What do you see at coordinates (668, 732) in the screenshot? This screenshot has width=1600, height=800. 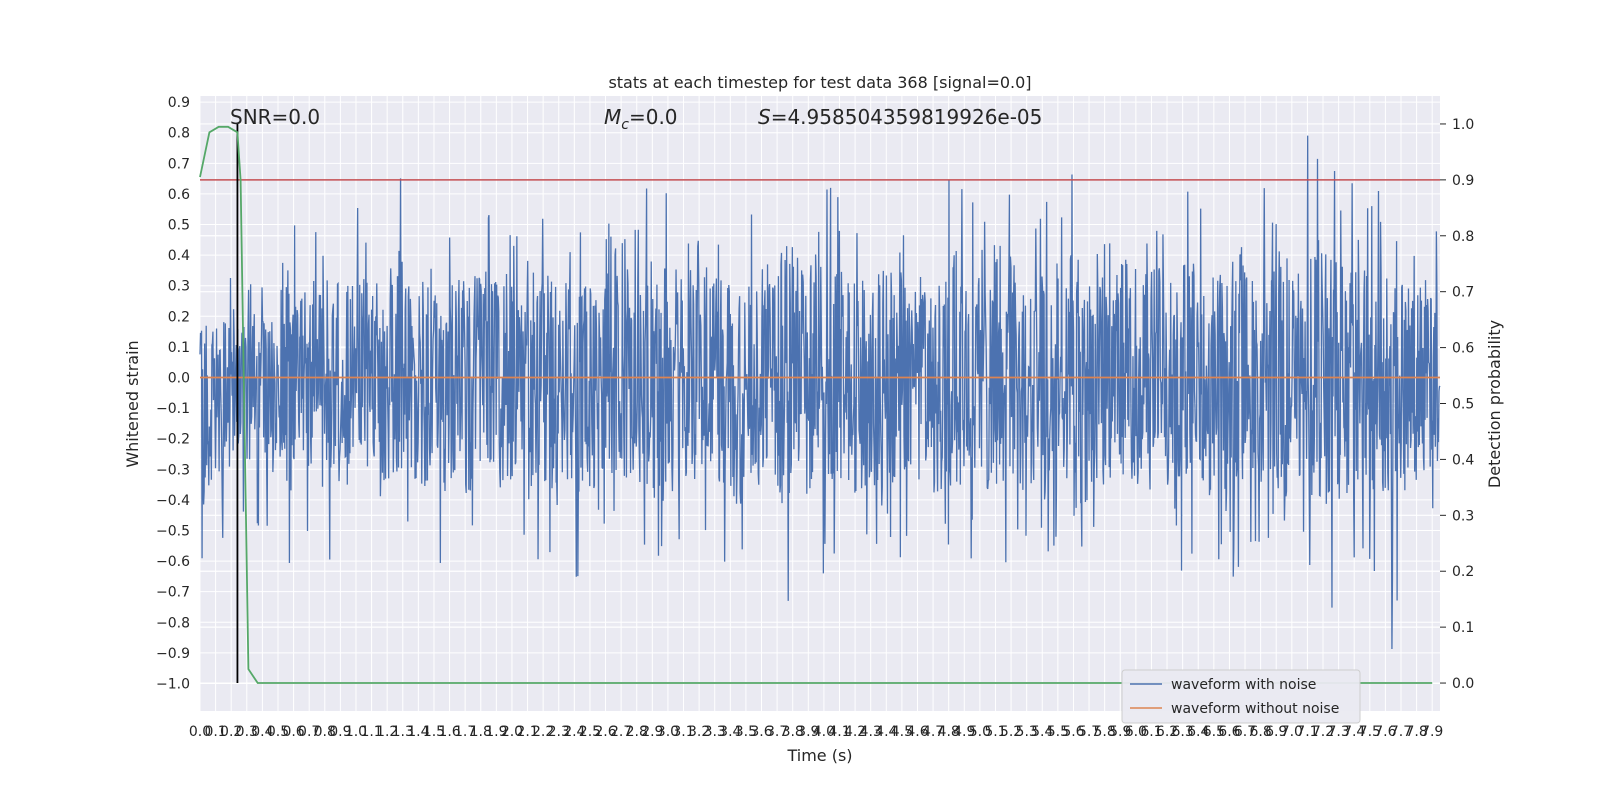 I see `x-tick-label: 3.0` at bounding box center [668, 732].